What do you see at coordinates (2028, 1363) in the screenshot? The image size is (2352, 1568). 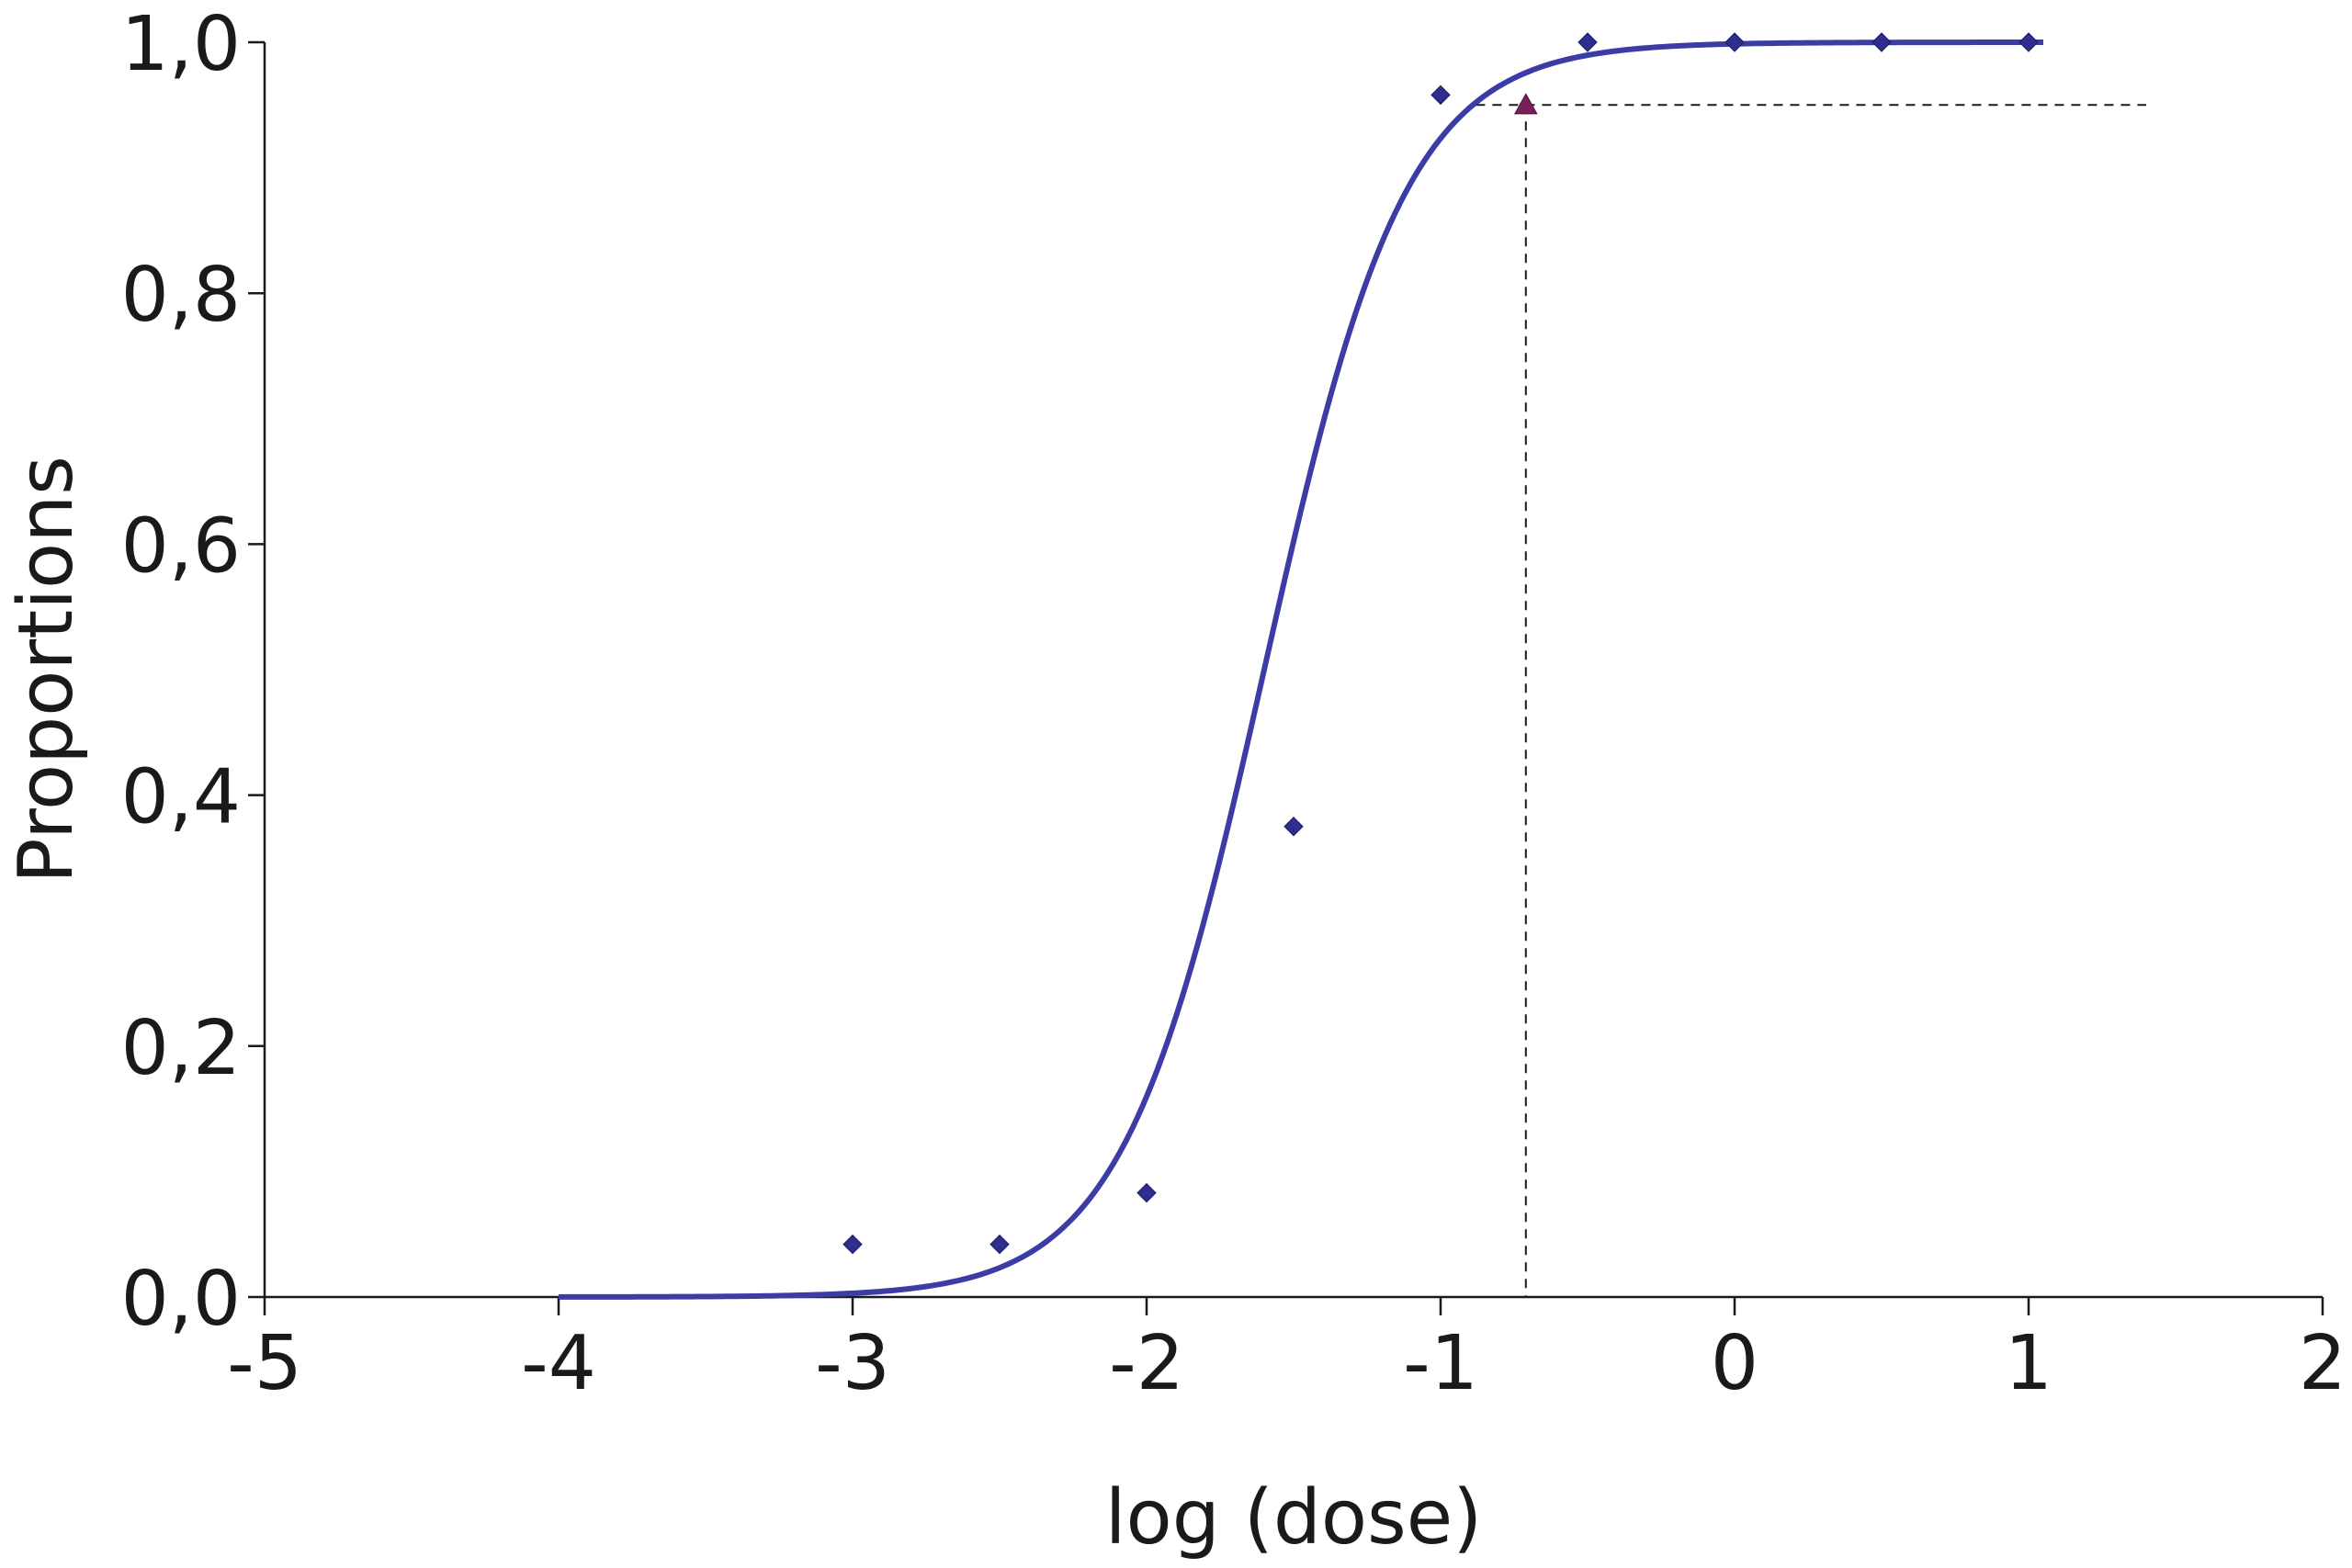 I see `x-tick-label: 1` at bounding box center [2028, 1363].